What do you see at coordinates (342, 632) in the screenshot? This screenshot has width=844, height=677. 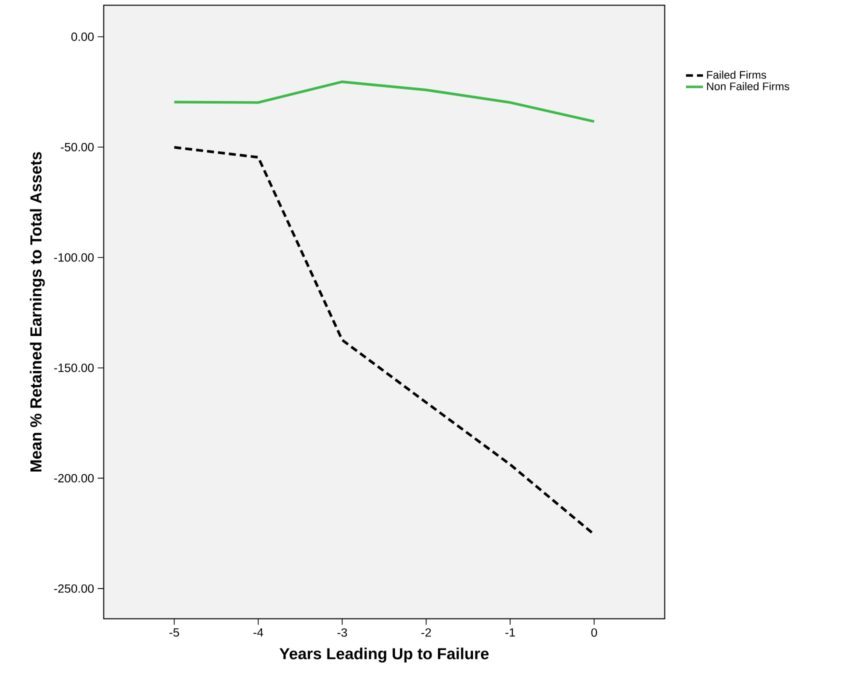 I see `x-tick-label: -3` at bounding box center [342, 632].